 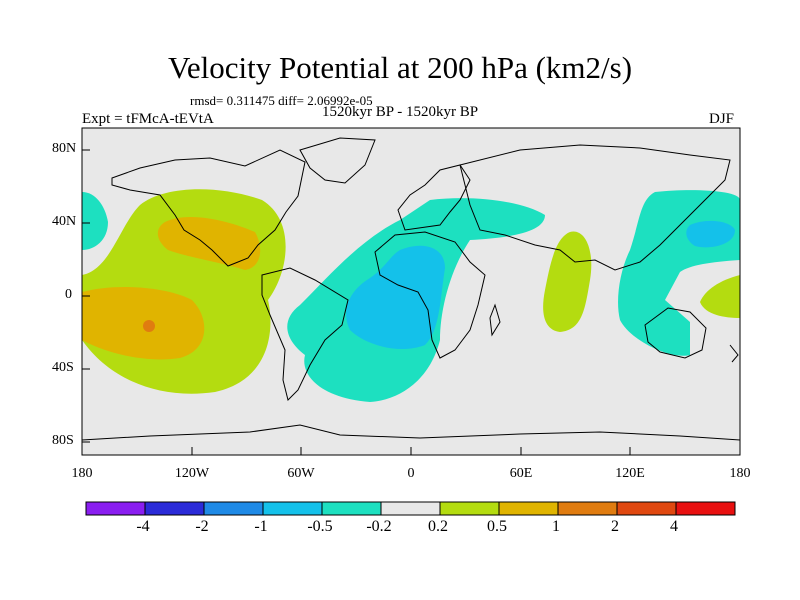 What do you see at coordinates (567, 281) in the screenshot?
I see `indian-positive-field` at bounding box center [567, 281].